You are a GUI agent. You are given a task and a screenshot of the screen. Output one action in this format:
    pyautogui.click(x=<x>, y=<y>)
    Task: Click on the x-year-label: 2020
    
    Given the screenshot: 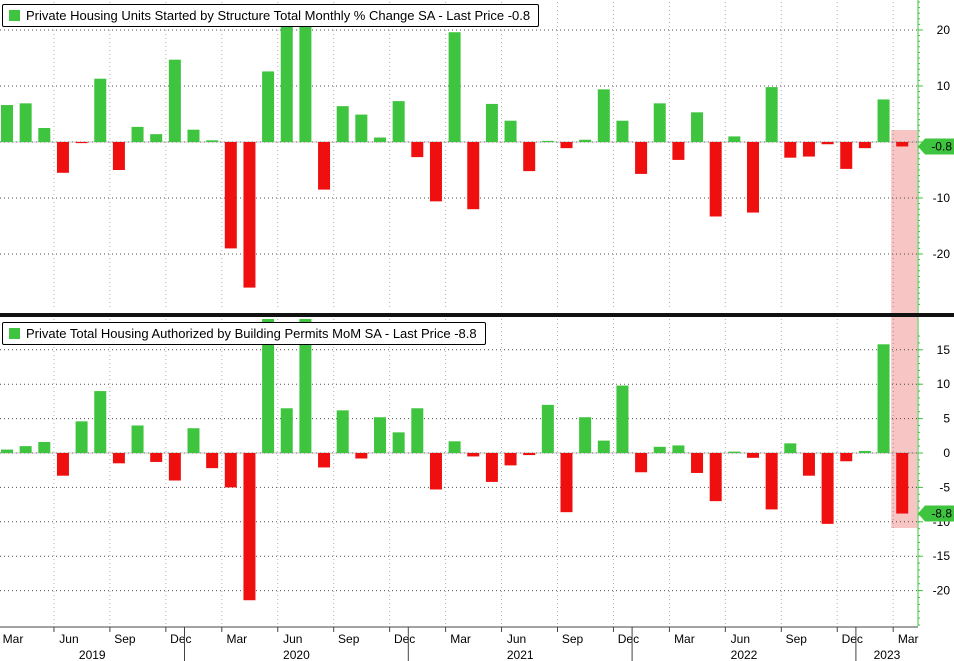 What is the action you would take?
    pyautogui.click(x=296, y=654)
    